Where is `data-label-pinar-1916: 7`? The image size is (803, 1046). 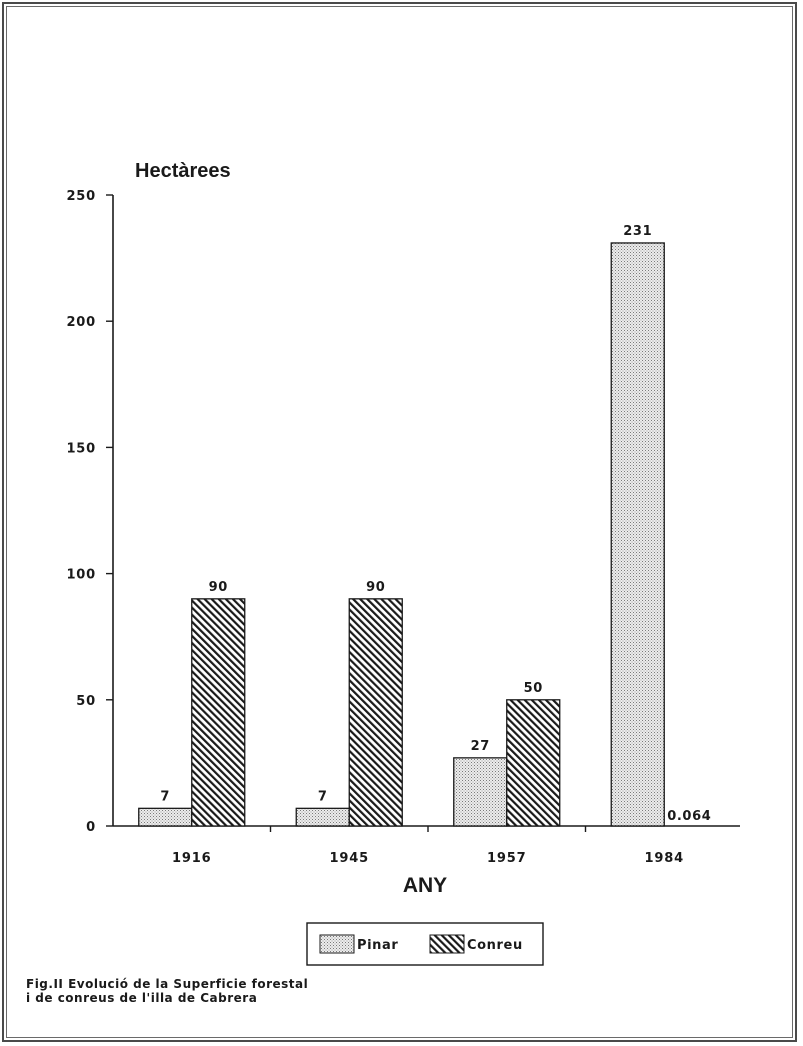
data-label-pinar-1916: 7 is located at coordinates (165, 796).